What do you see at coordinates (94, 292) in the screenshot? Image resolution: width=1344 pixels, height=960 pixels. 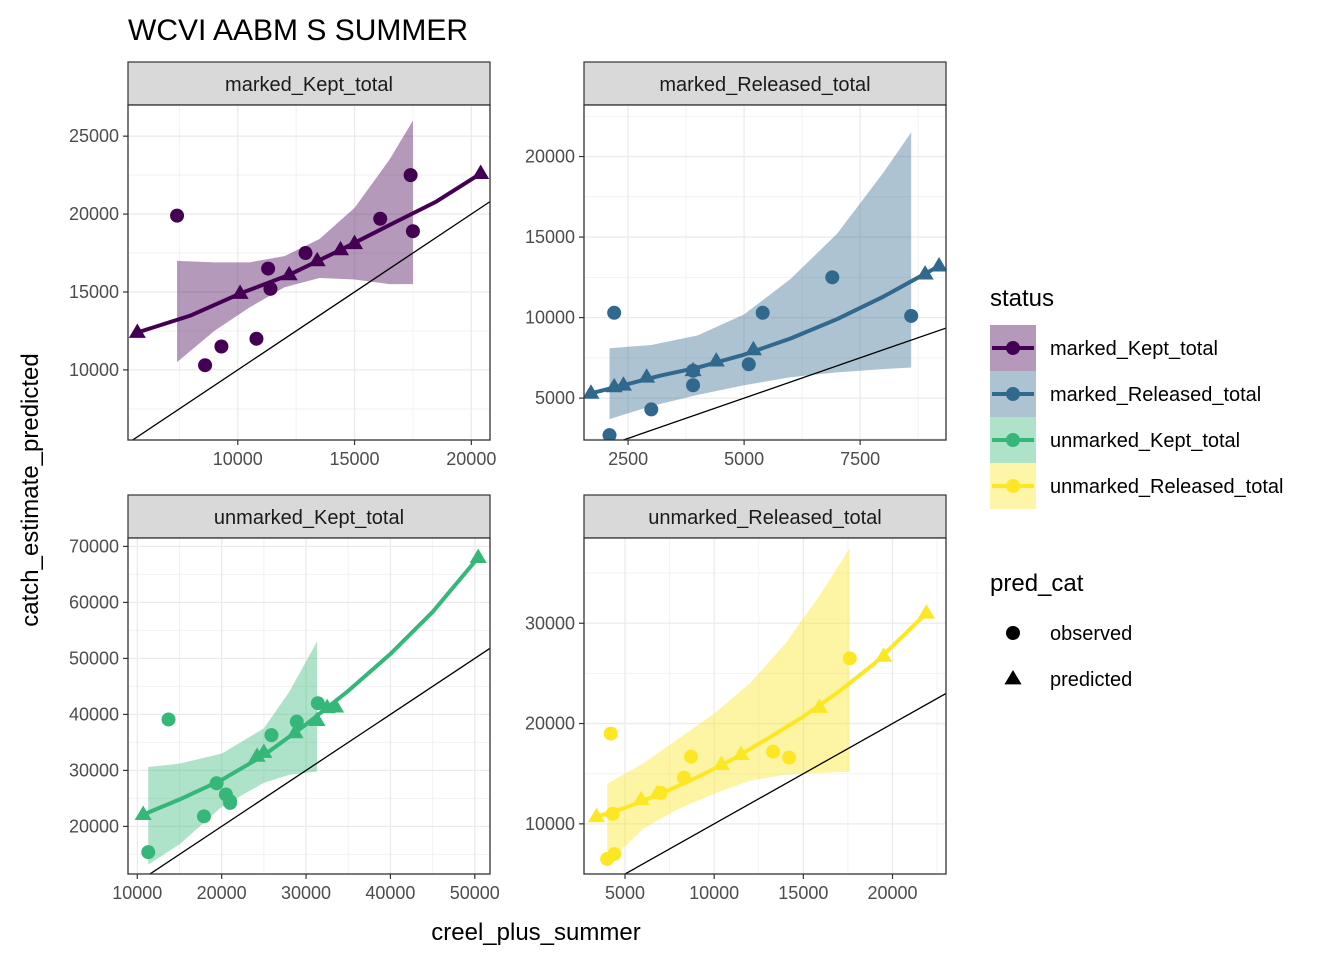 I see `y-tick-label: 15000` at bounding box center [94, 292].